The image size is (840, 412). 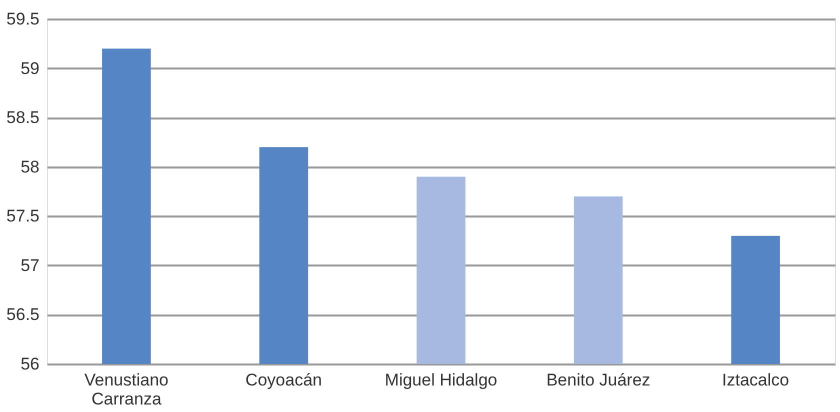 I want to click on y-tick-label: 56, so click(x=30, y=364).